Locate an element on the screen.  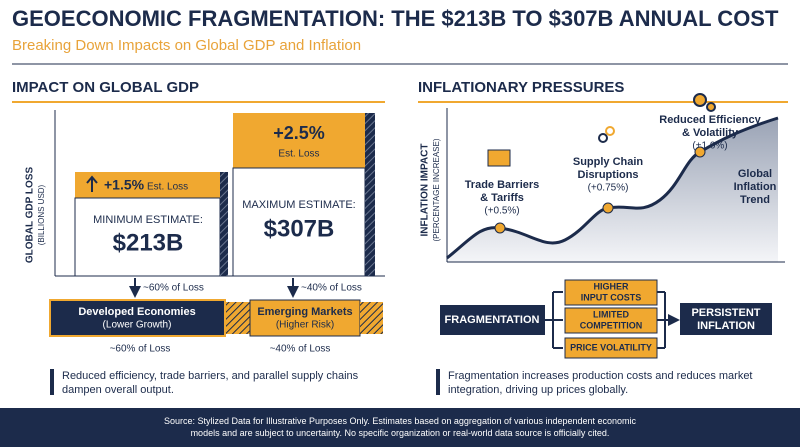
axis-label: INFLATION IMPACT is located at coordinates (425, 190).